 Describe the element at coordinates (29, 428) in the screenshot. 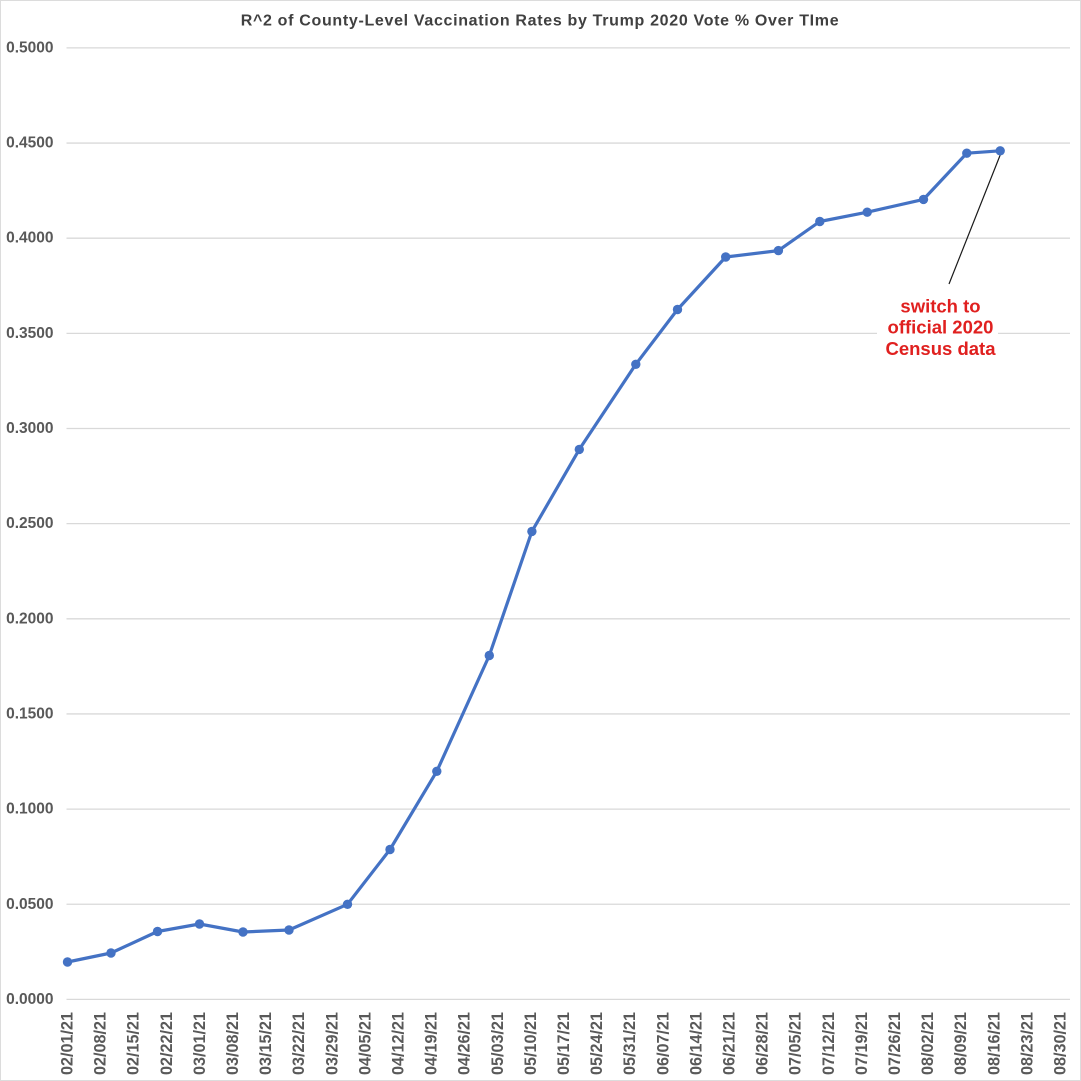

I see `svg-text: 0.3000` at that location.